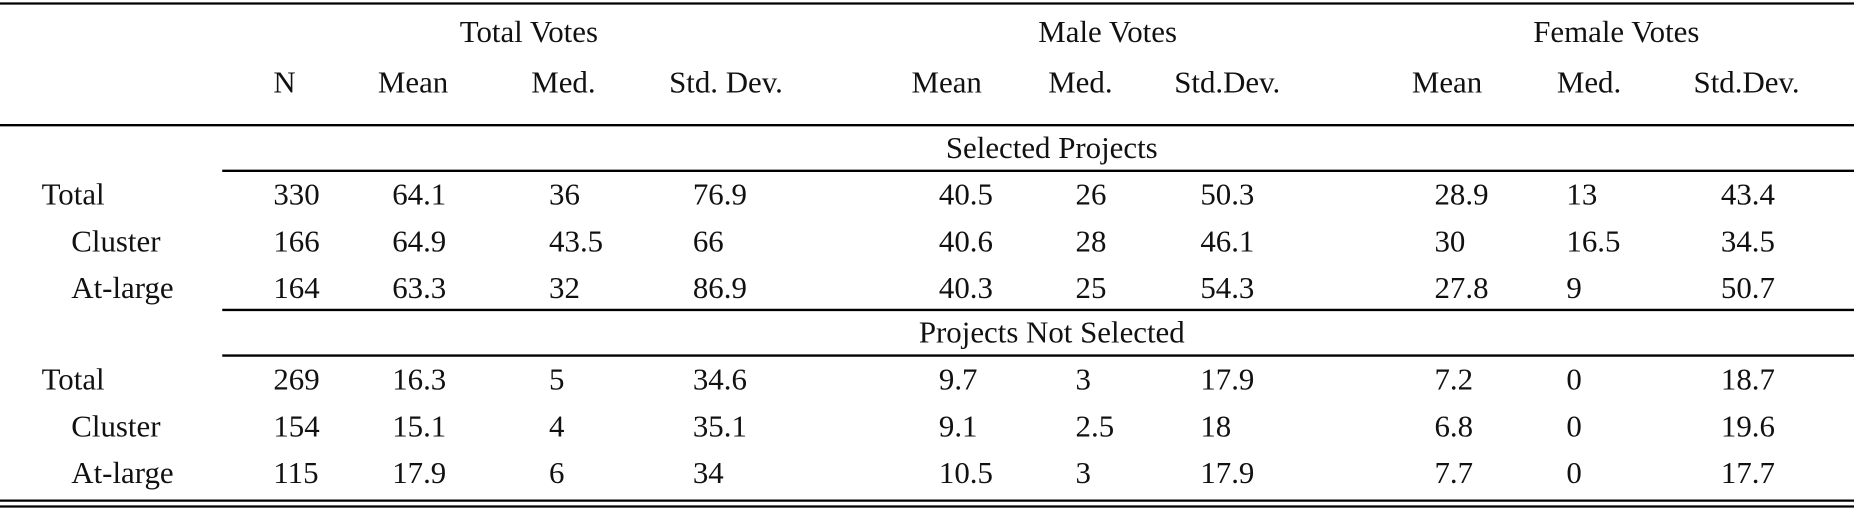 The height and width of the screenshot is (510, 1854). What do you see at coordinates (556, 380) in the screenshot?
I see `cell: 5` at bounding box center [556, 380].